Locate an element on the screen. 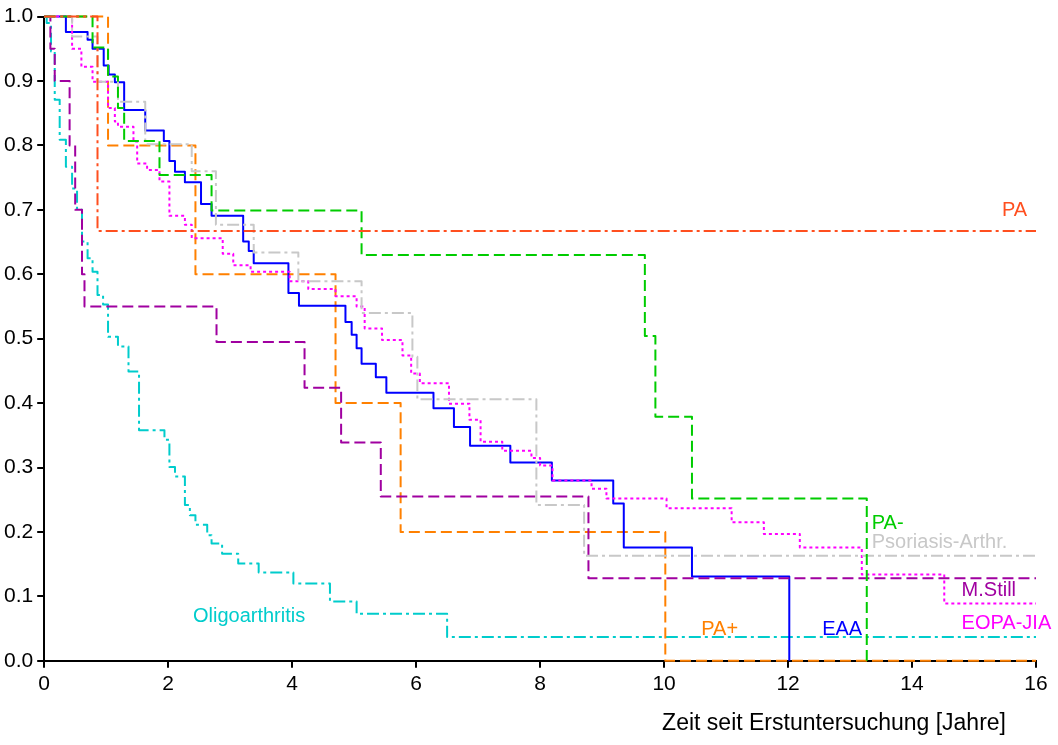 This screenshot has height=745, width=1058. y-tick-label: 0.6 is located at coordinates (18, 273).